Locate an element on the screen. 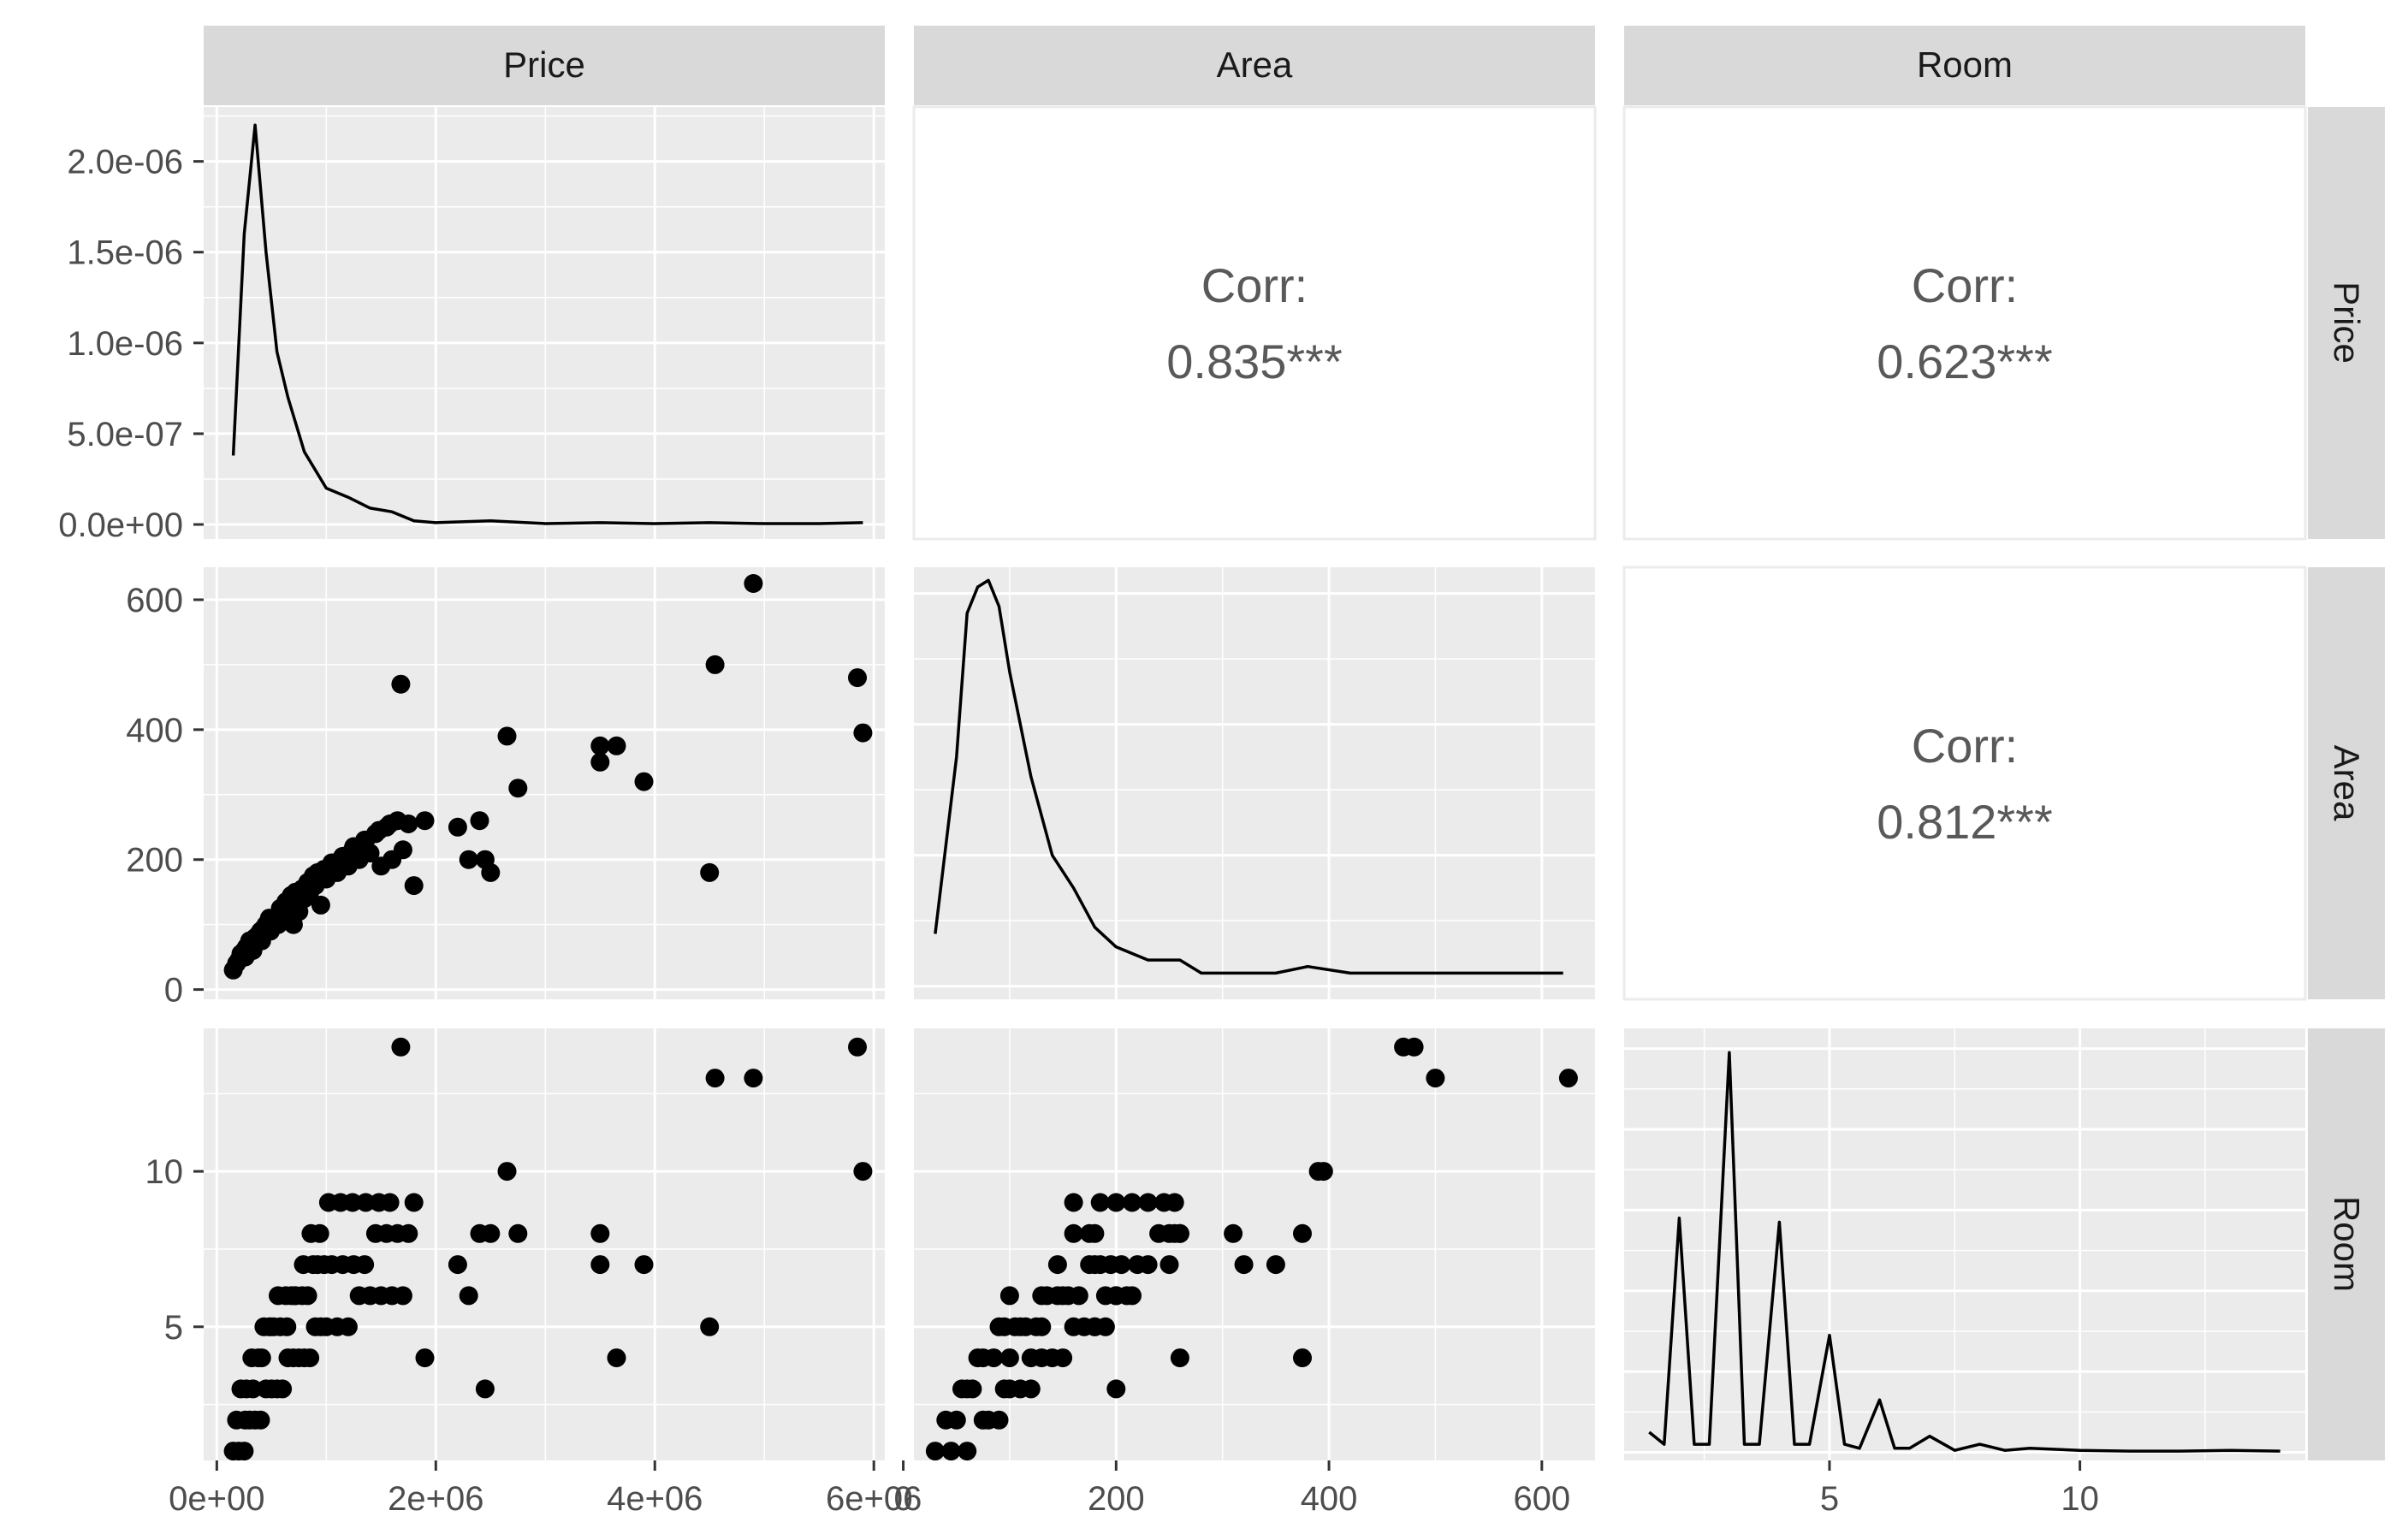  top-strips: Price Area Room is located at coordinates (1254, 65).